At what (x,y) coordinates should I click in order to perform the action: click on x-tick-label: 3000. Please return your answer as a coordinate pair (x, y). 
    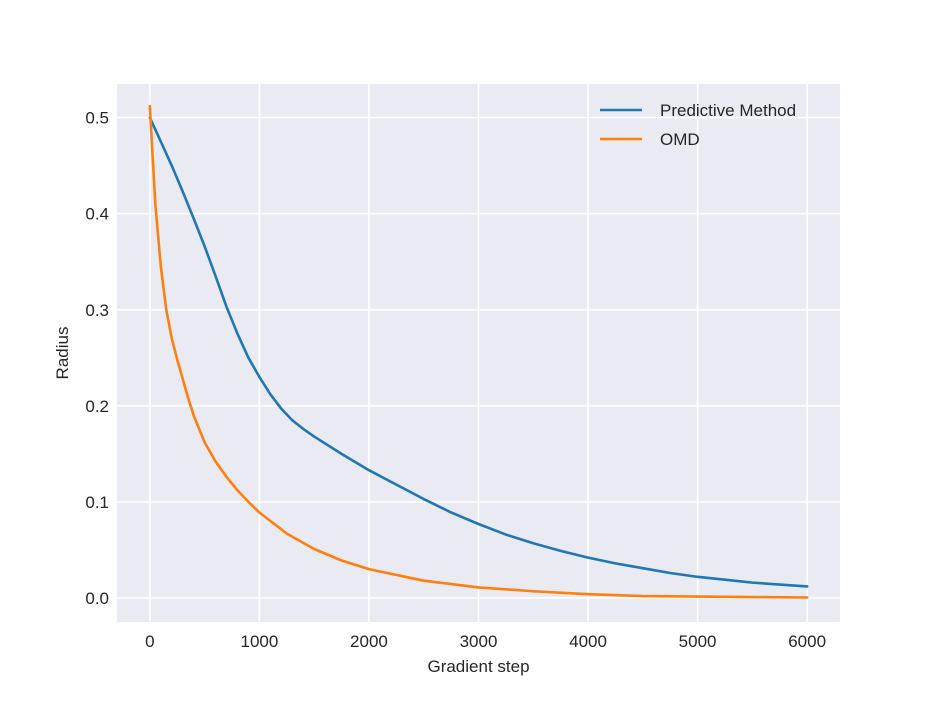
    Looking at the image, I should click on (479, 641).